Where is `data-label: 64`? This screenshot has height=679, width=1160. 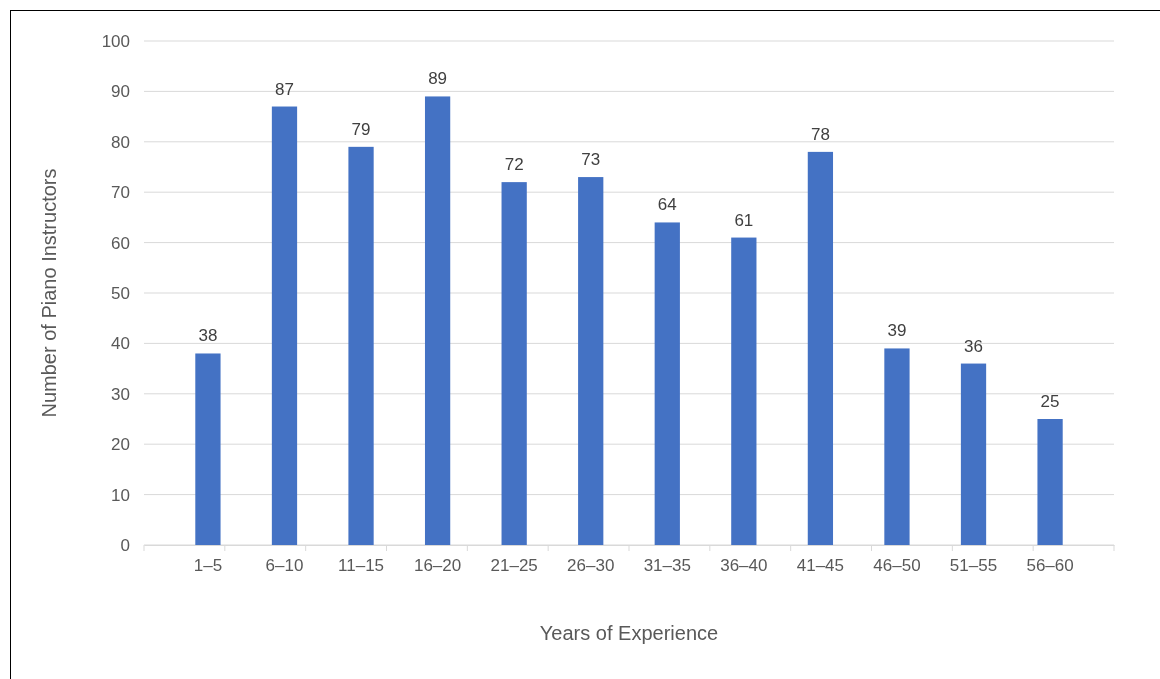 data-label: 64 is located at coordinates (667, 205).